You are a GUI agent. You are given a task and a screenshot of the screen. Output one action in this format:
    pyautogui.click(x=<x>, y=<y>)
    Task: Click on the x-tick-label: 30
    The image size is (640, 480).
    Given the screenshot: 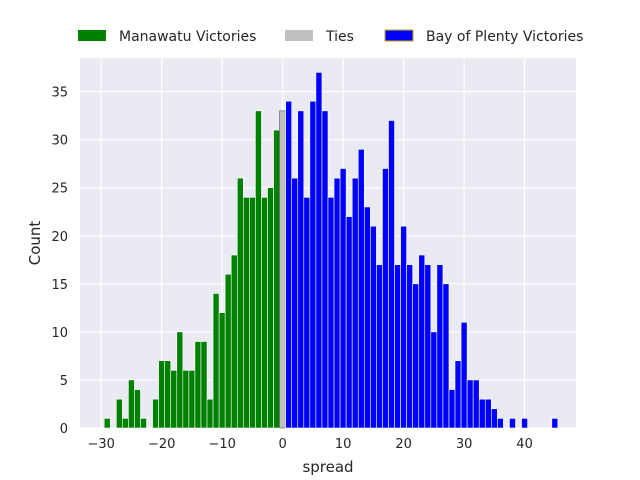 What is the action you would take?
    pyautogui.click(x=464, y=444)
    